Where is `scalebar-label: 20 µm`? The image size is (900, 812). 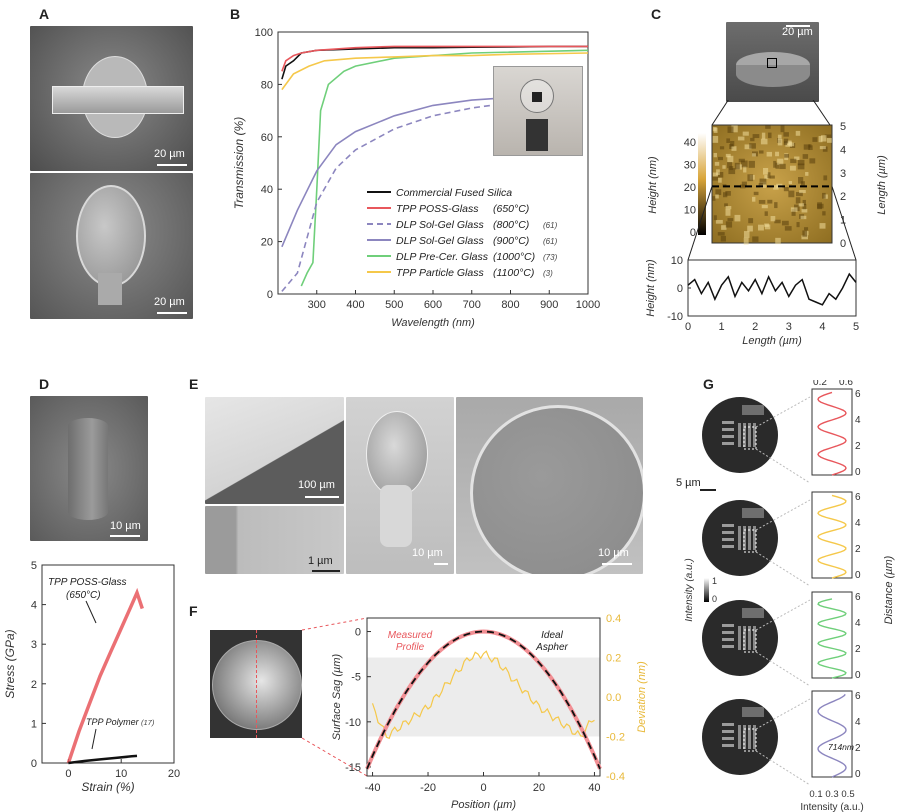 scalebar-label: 20 µm is located at coordinates (169, 302).